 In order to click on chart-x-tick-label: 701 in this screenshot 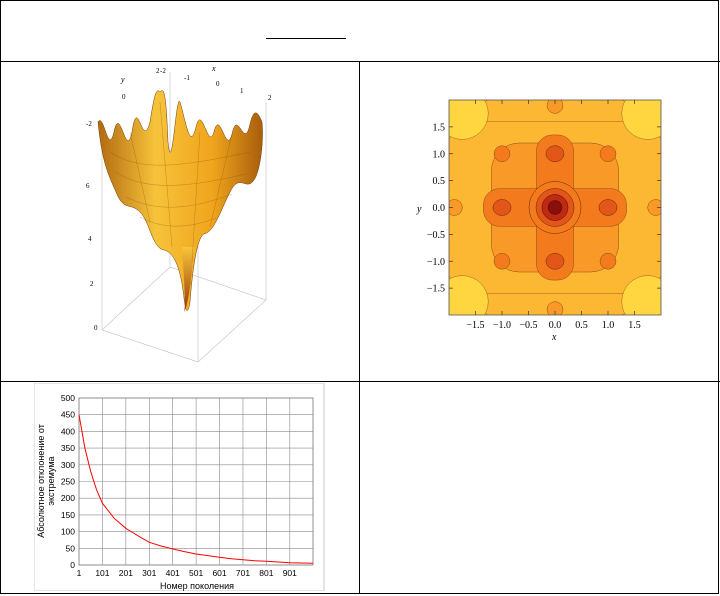, I will do `click(243, 573)`.